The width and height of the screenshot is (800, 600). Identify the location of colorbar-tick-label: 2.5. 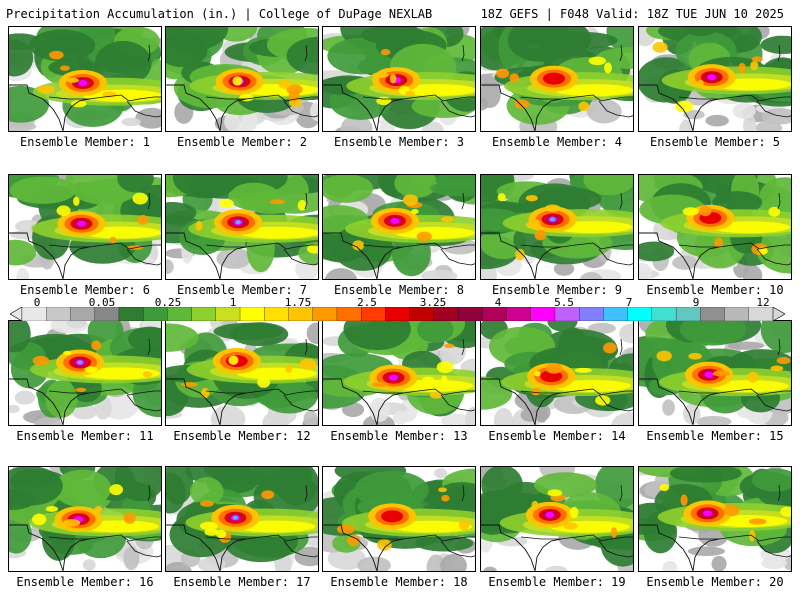
(367, 302).